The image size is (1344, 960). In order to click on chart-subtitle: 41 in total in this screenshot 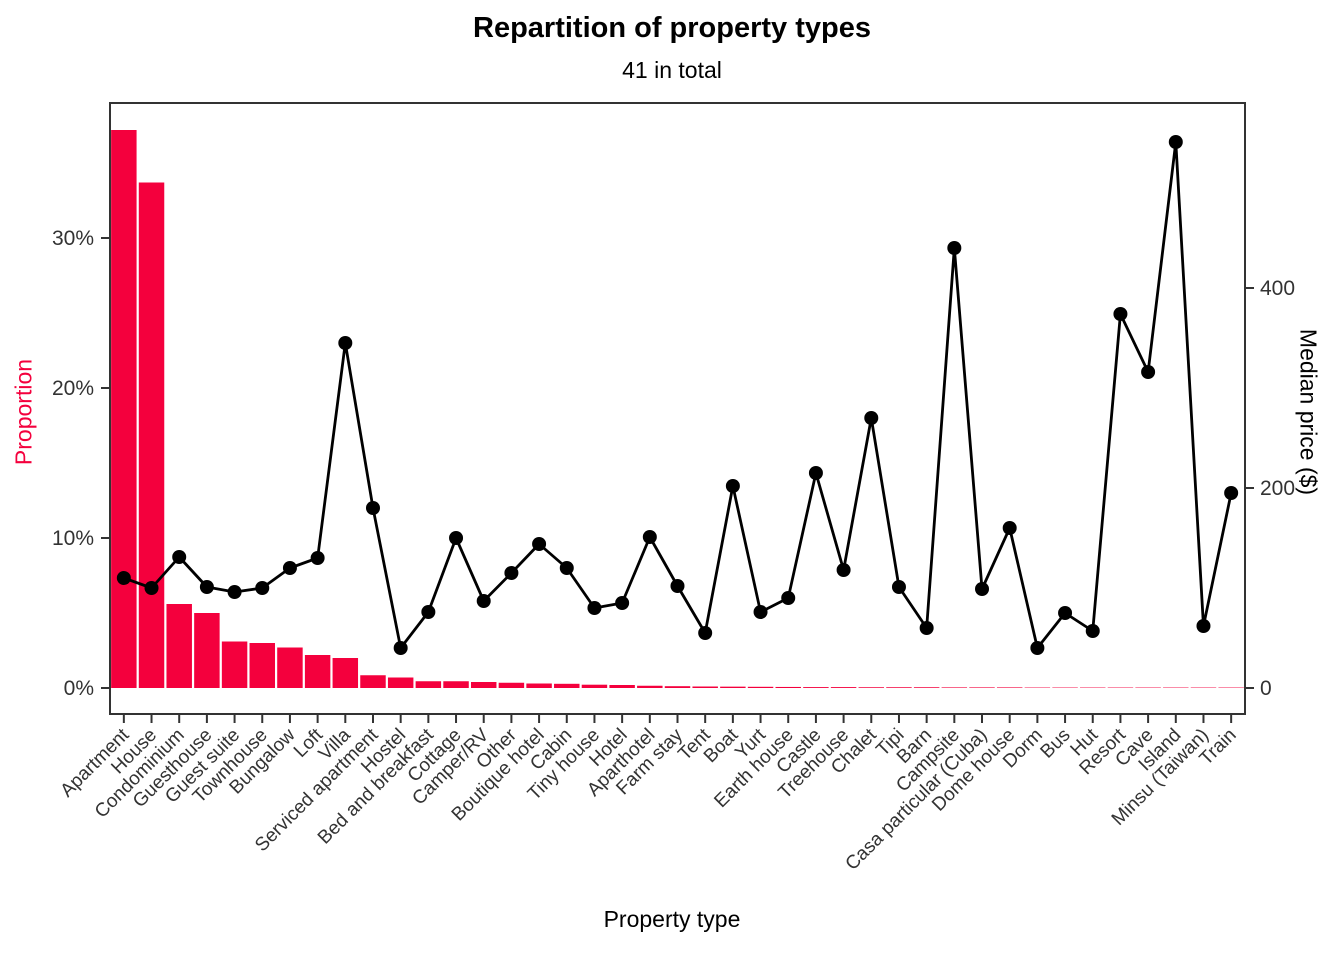, I will do `click(672, 70)`.